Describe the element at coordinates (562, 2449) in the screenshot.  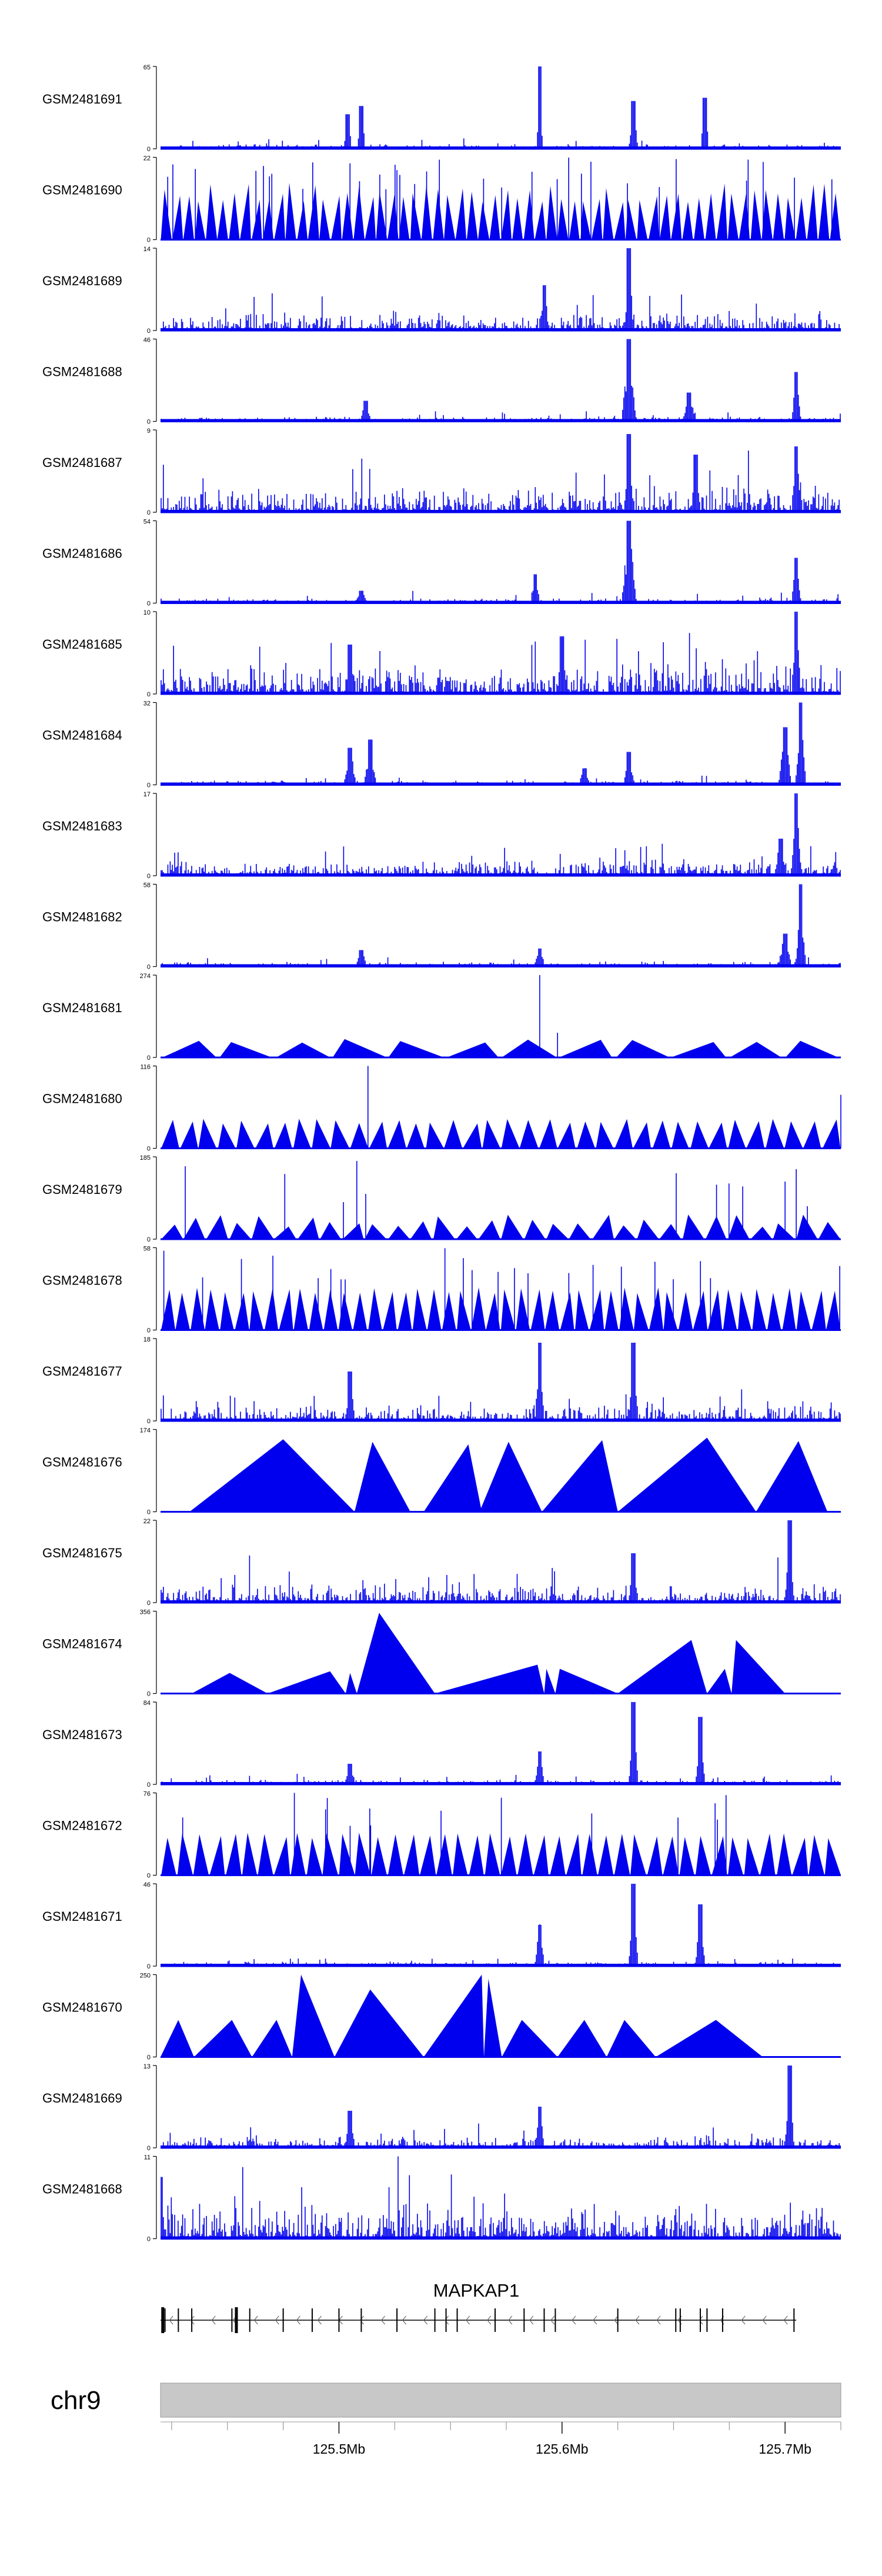
I see `x-tick-label: 125.6Mb` at that location.